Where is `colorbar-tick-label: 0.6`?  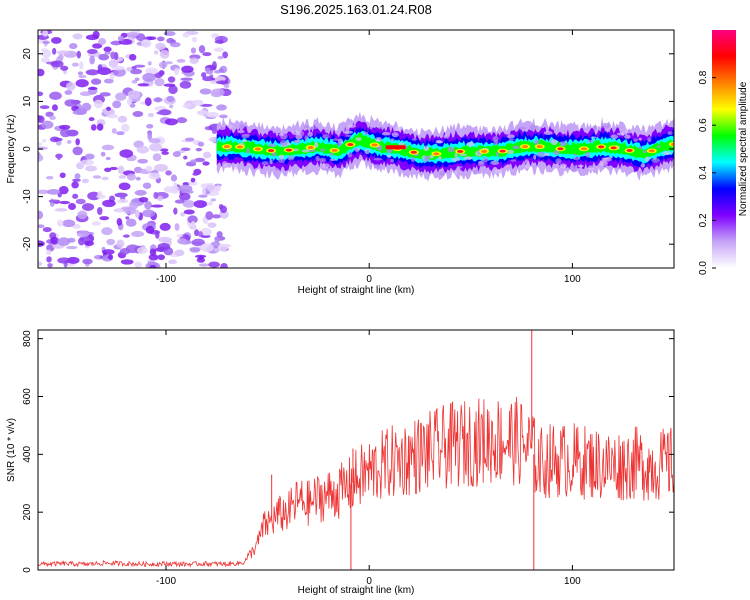 colorbar-tick-label: 0.6 is located at coordinates (703, 125).